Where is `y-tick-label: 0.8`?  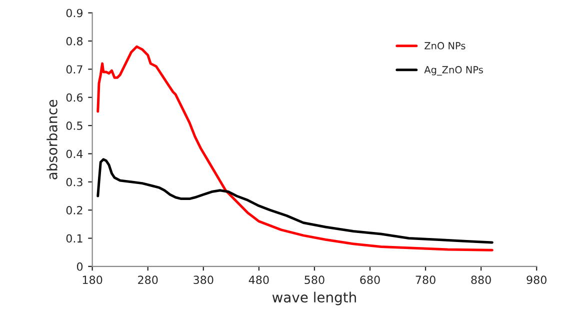
y-tick-label: 0.8 is located at coordinates (74, 41).